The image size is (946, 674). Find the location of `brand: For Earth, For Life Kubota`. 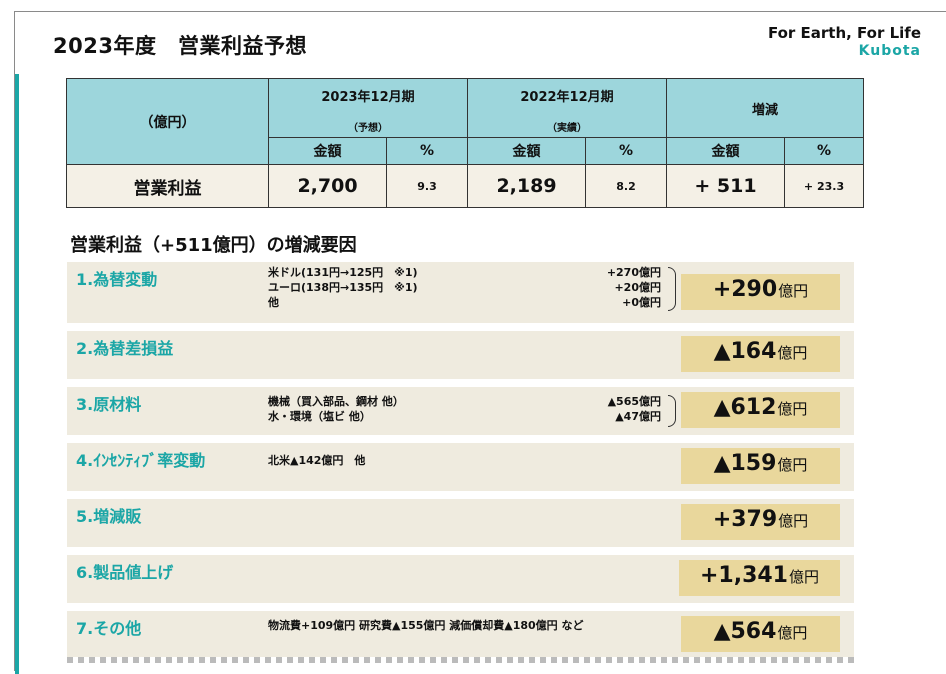

brand: For Earth, For Life Kubota is located at coordinates (844, 41).